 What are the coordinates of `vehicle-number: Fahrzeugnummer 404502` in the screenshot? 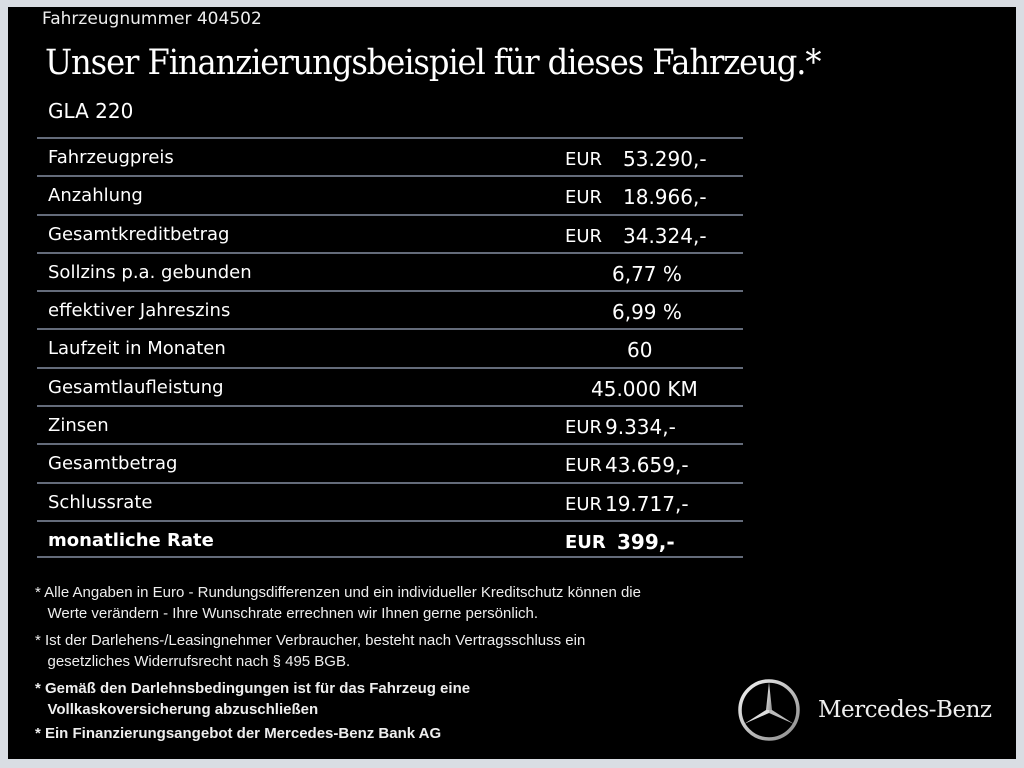 It's located at (152, 19).